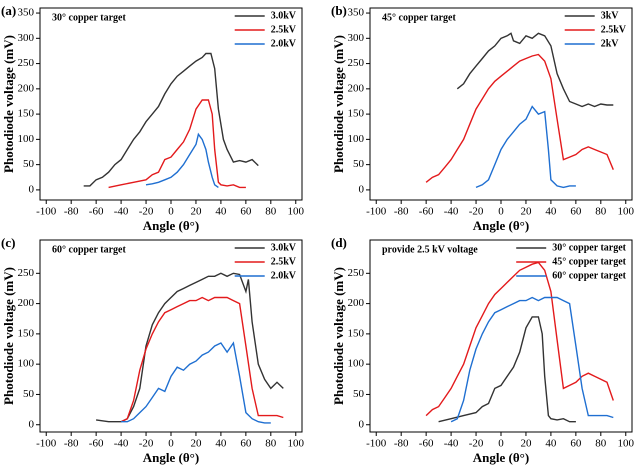 This screenshot has height=470, width=640. Describe the element at coordinates (589, 261) in the screenshot. I see `legend-label: 45° copper target` at that location.